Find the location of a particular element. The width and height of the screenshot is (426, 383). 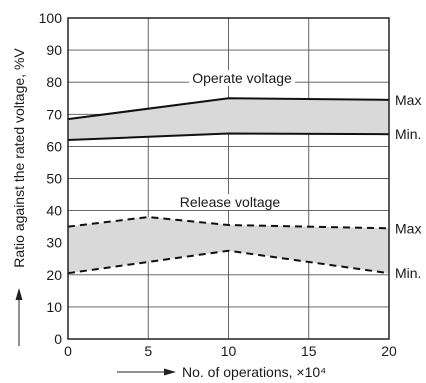

operate-voltage-label-background is located at coordinates (242, 78).